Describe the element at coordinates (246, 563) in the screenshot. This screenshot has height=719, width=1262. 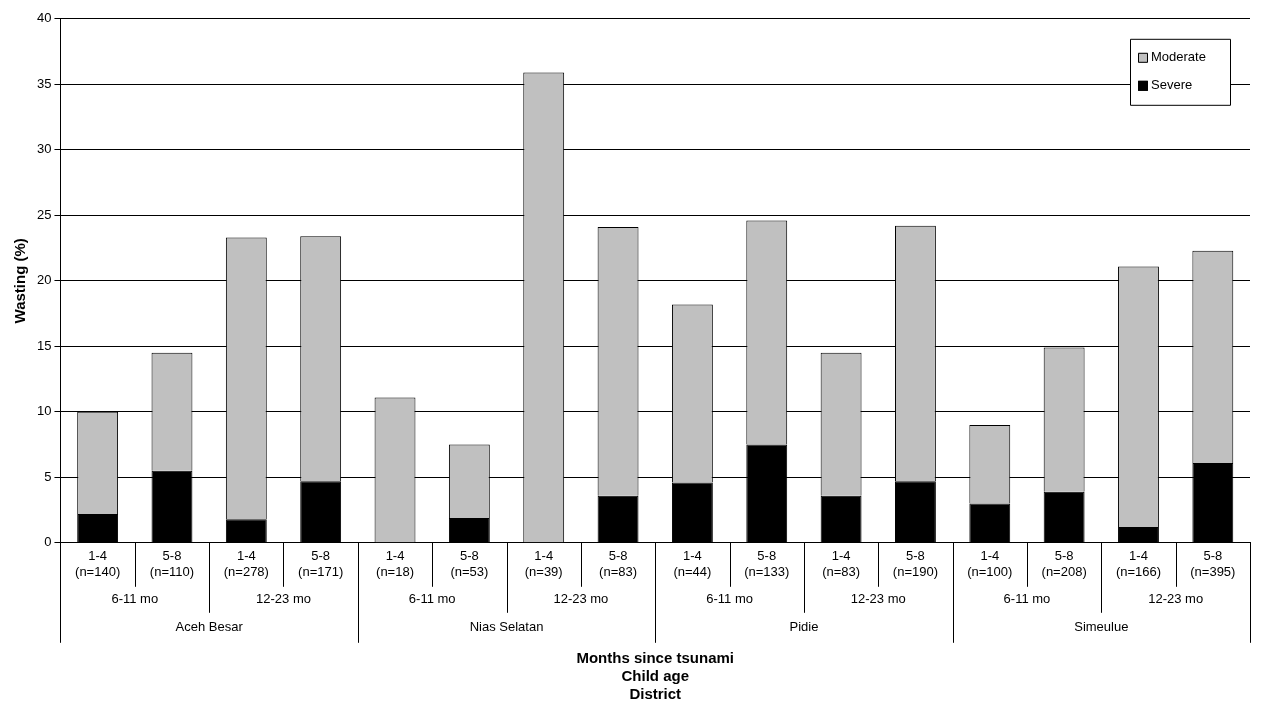
I see `x-tick-label: 1-4 (n=278)` at that location.